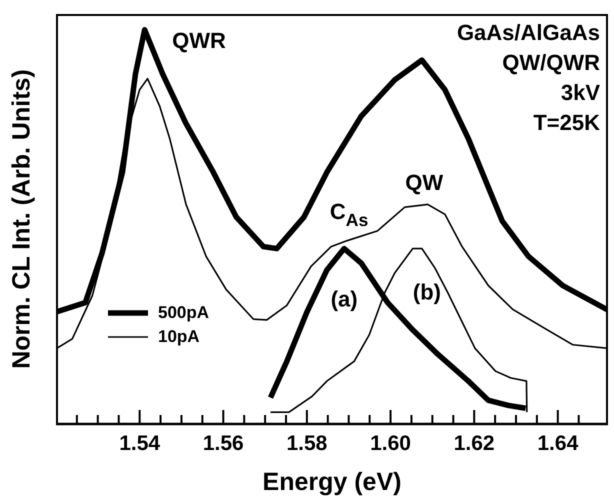  Describe the element at coordinates (307, 443) in the screenshot. I see `x-tick-label: 1.58` at that location.